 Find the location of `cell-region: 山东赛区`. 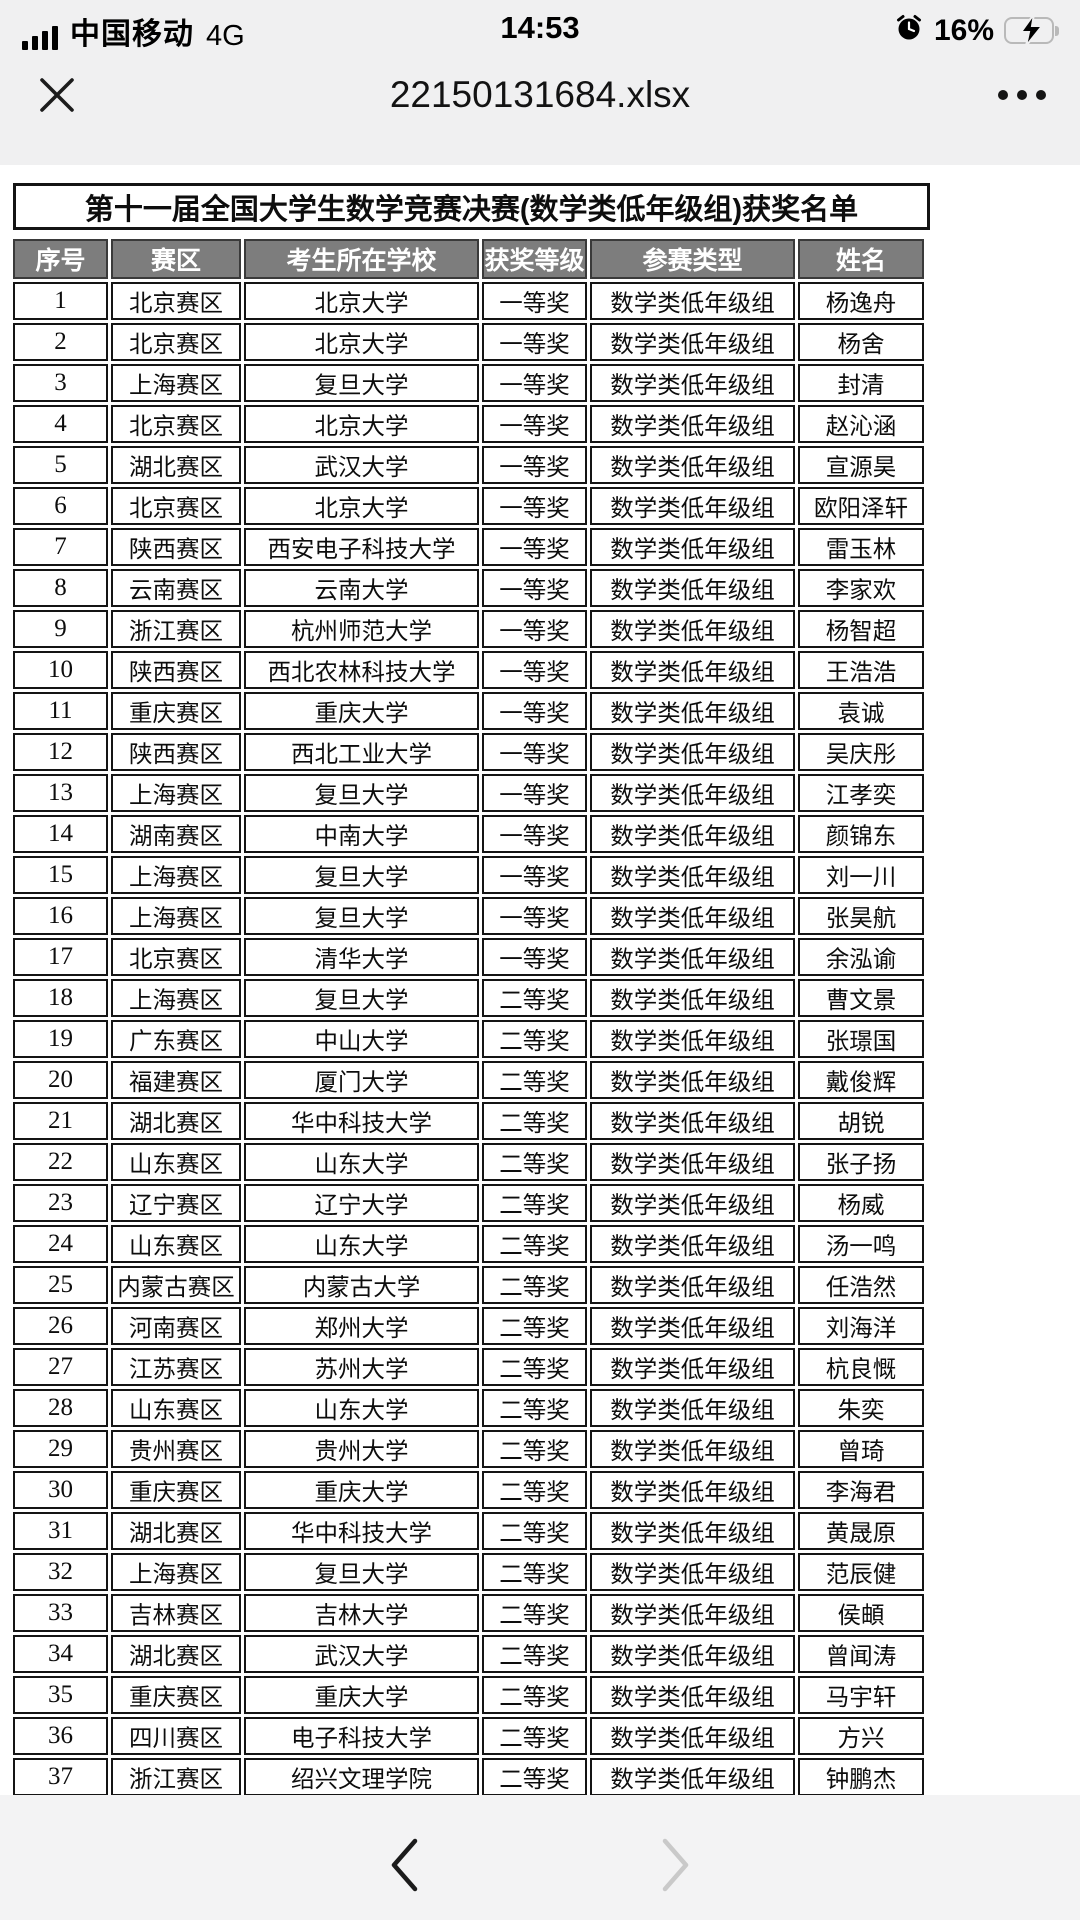

cell-region: 山东赛区 is located at coordinates (176, 1244).